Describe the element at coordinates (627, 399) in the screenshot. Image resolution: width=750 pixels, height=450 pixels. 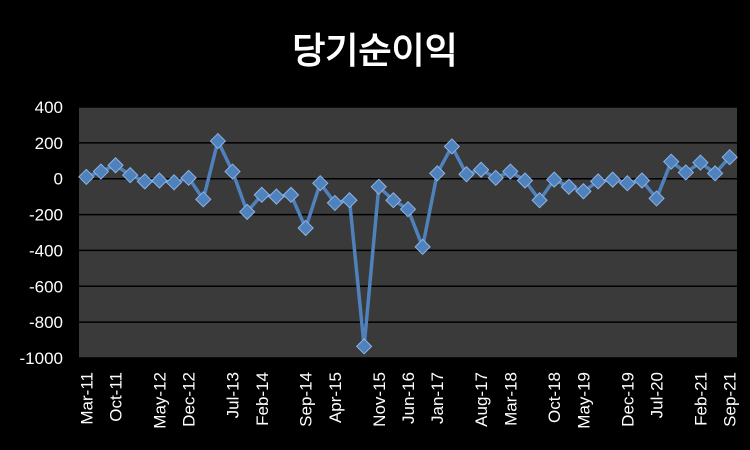
I see `x-tick-label: Dec-19` at that location.